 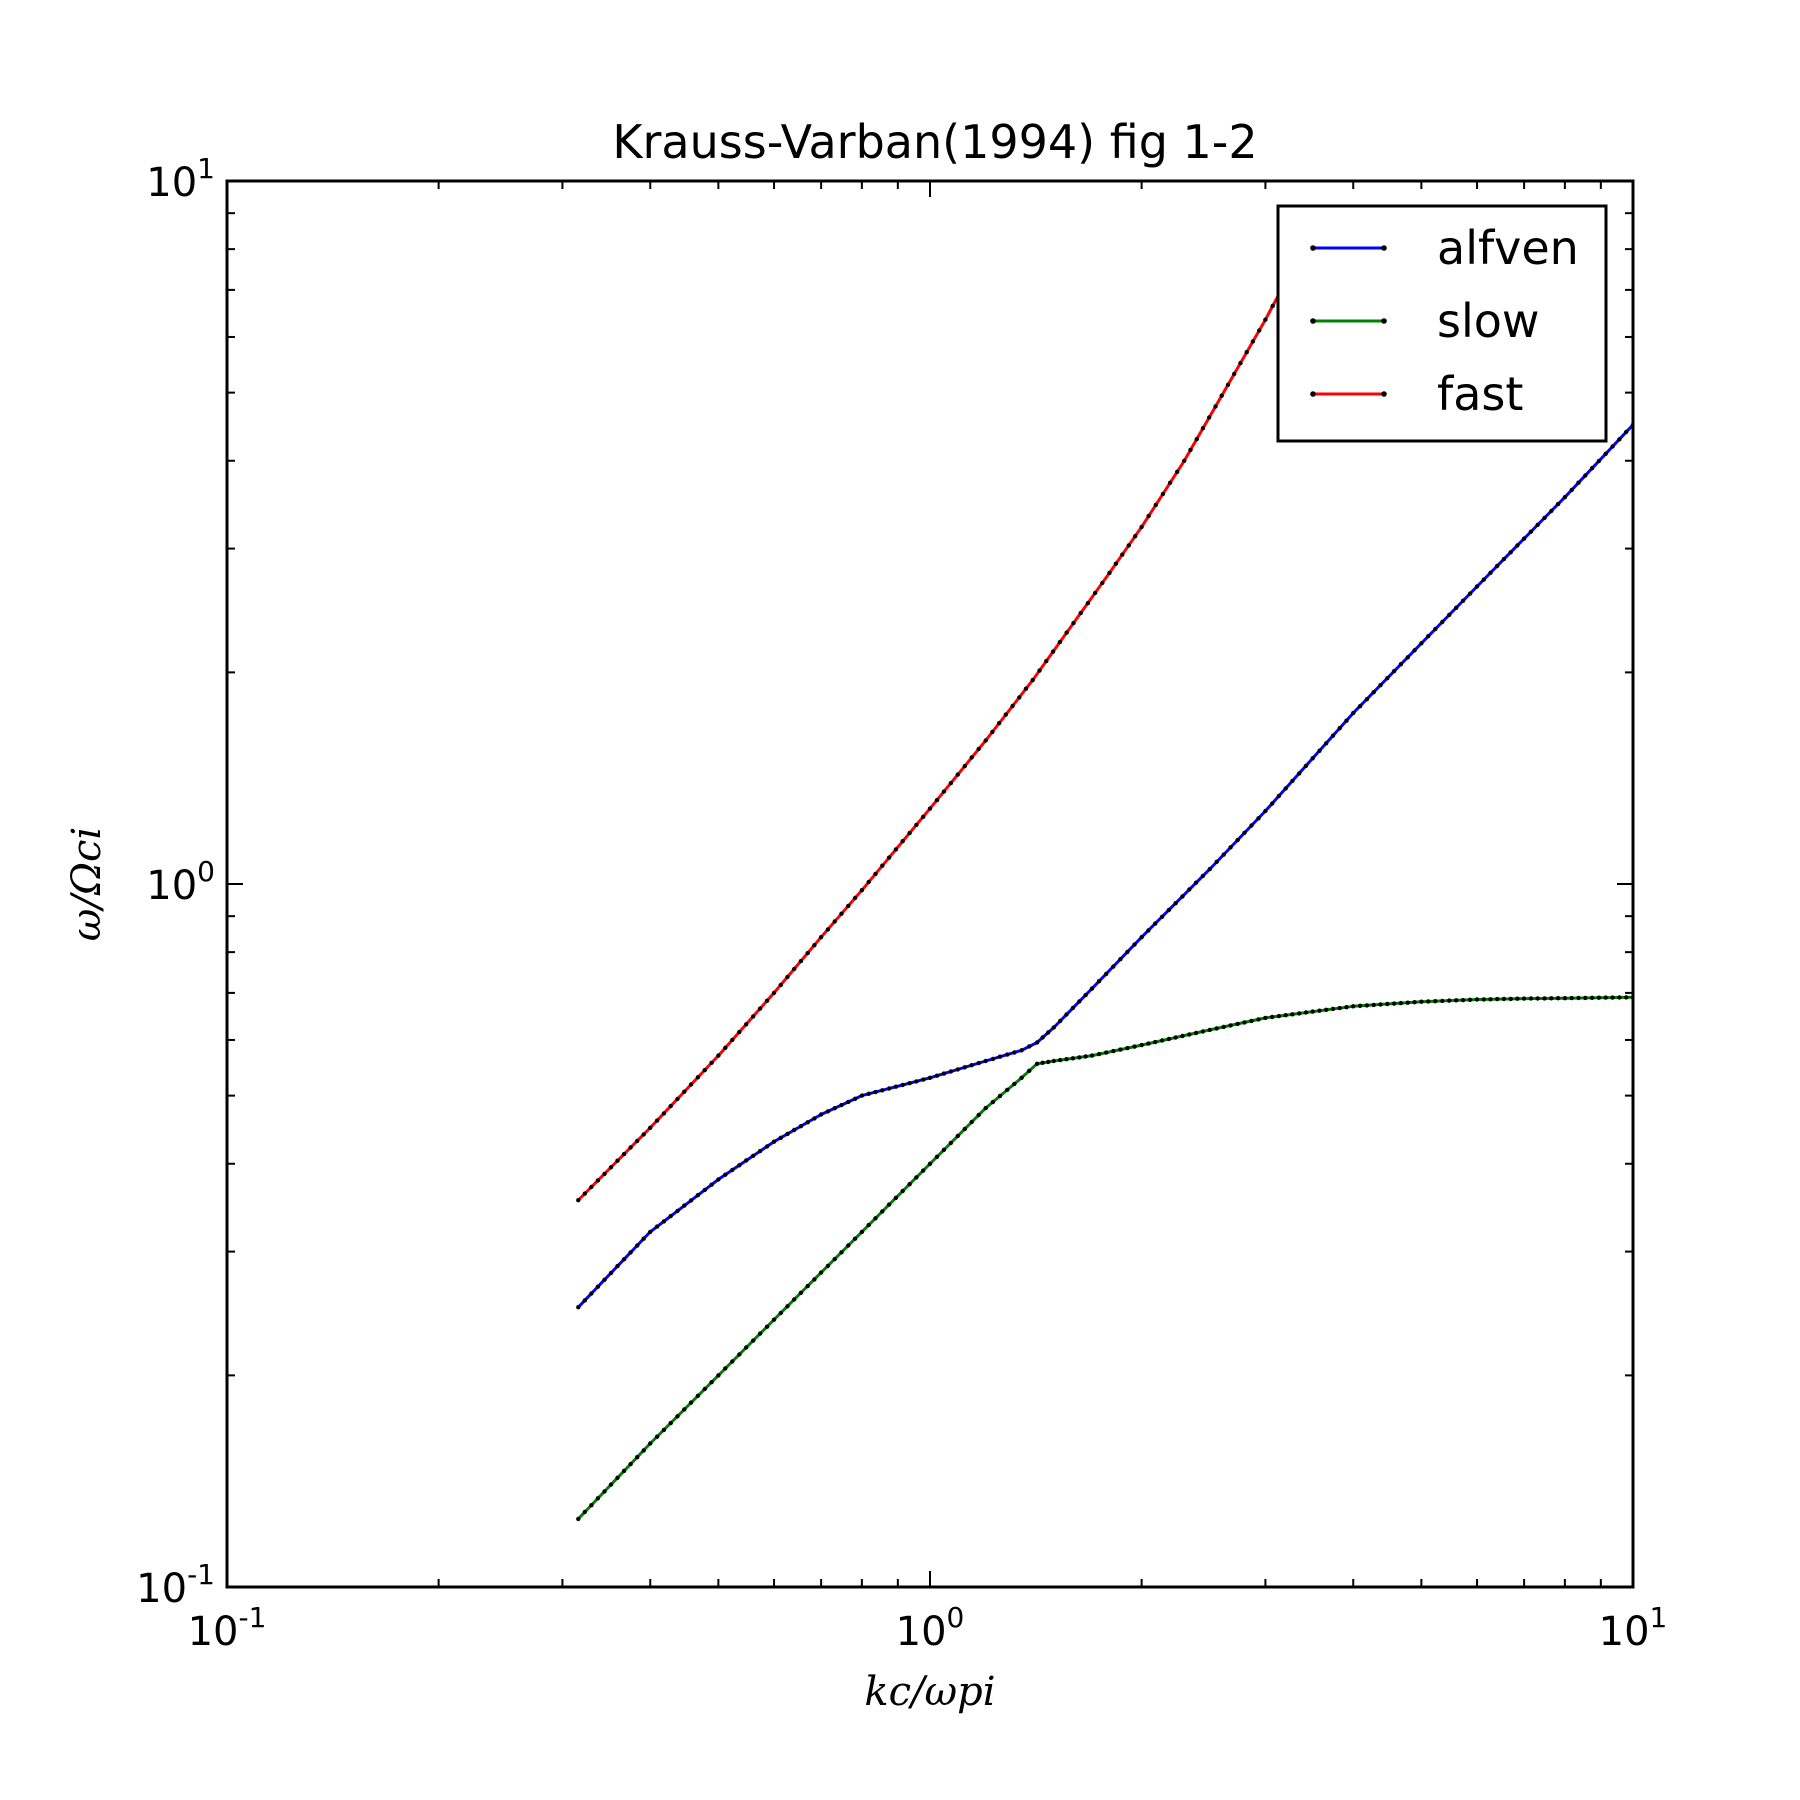 What do you see at coordinates (1480, 394) in the screenshot?
I see `legend-label: fast` at bounding box center [1480, 394].